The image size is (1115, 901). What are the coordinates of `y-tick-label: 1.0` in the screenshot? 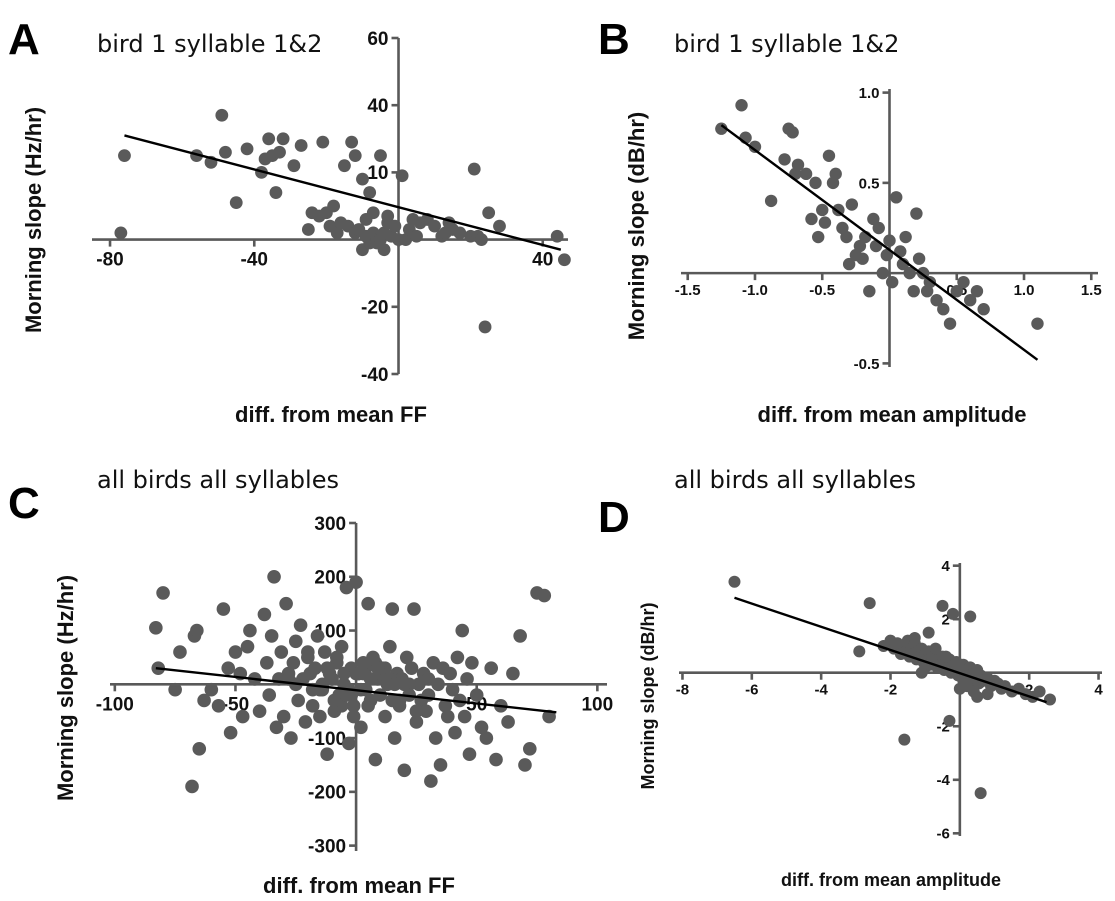 It's located at (869, 93).